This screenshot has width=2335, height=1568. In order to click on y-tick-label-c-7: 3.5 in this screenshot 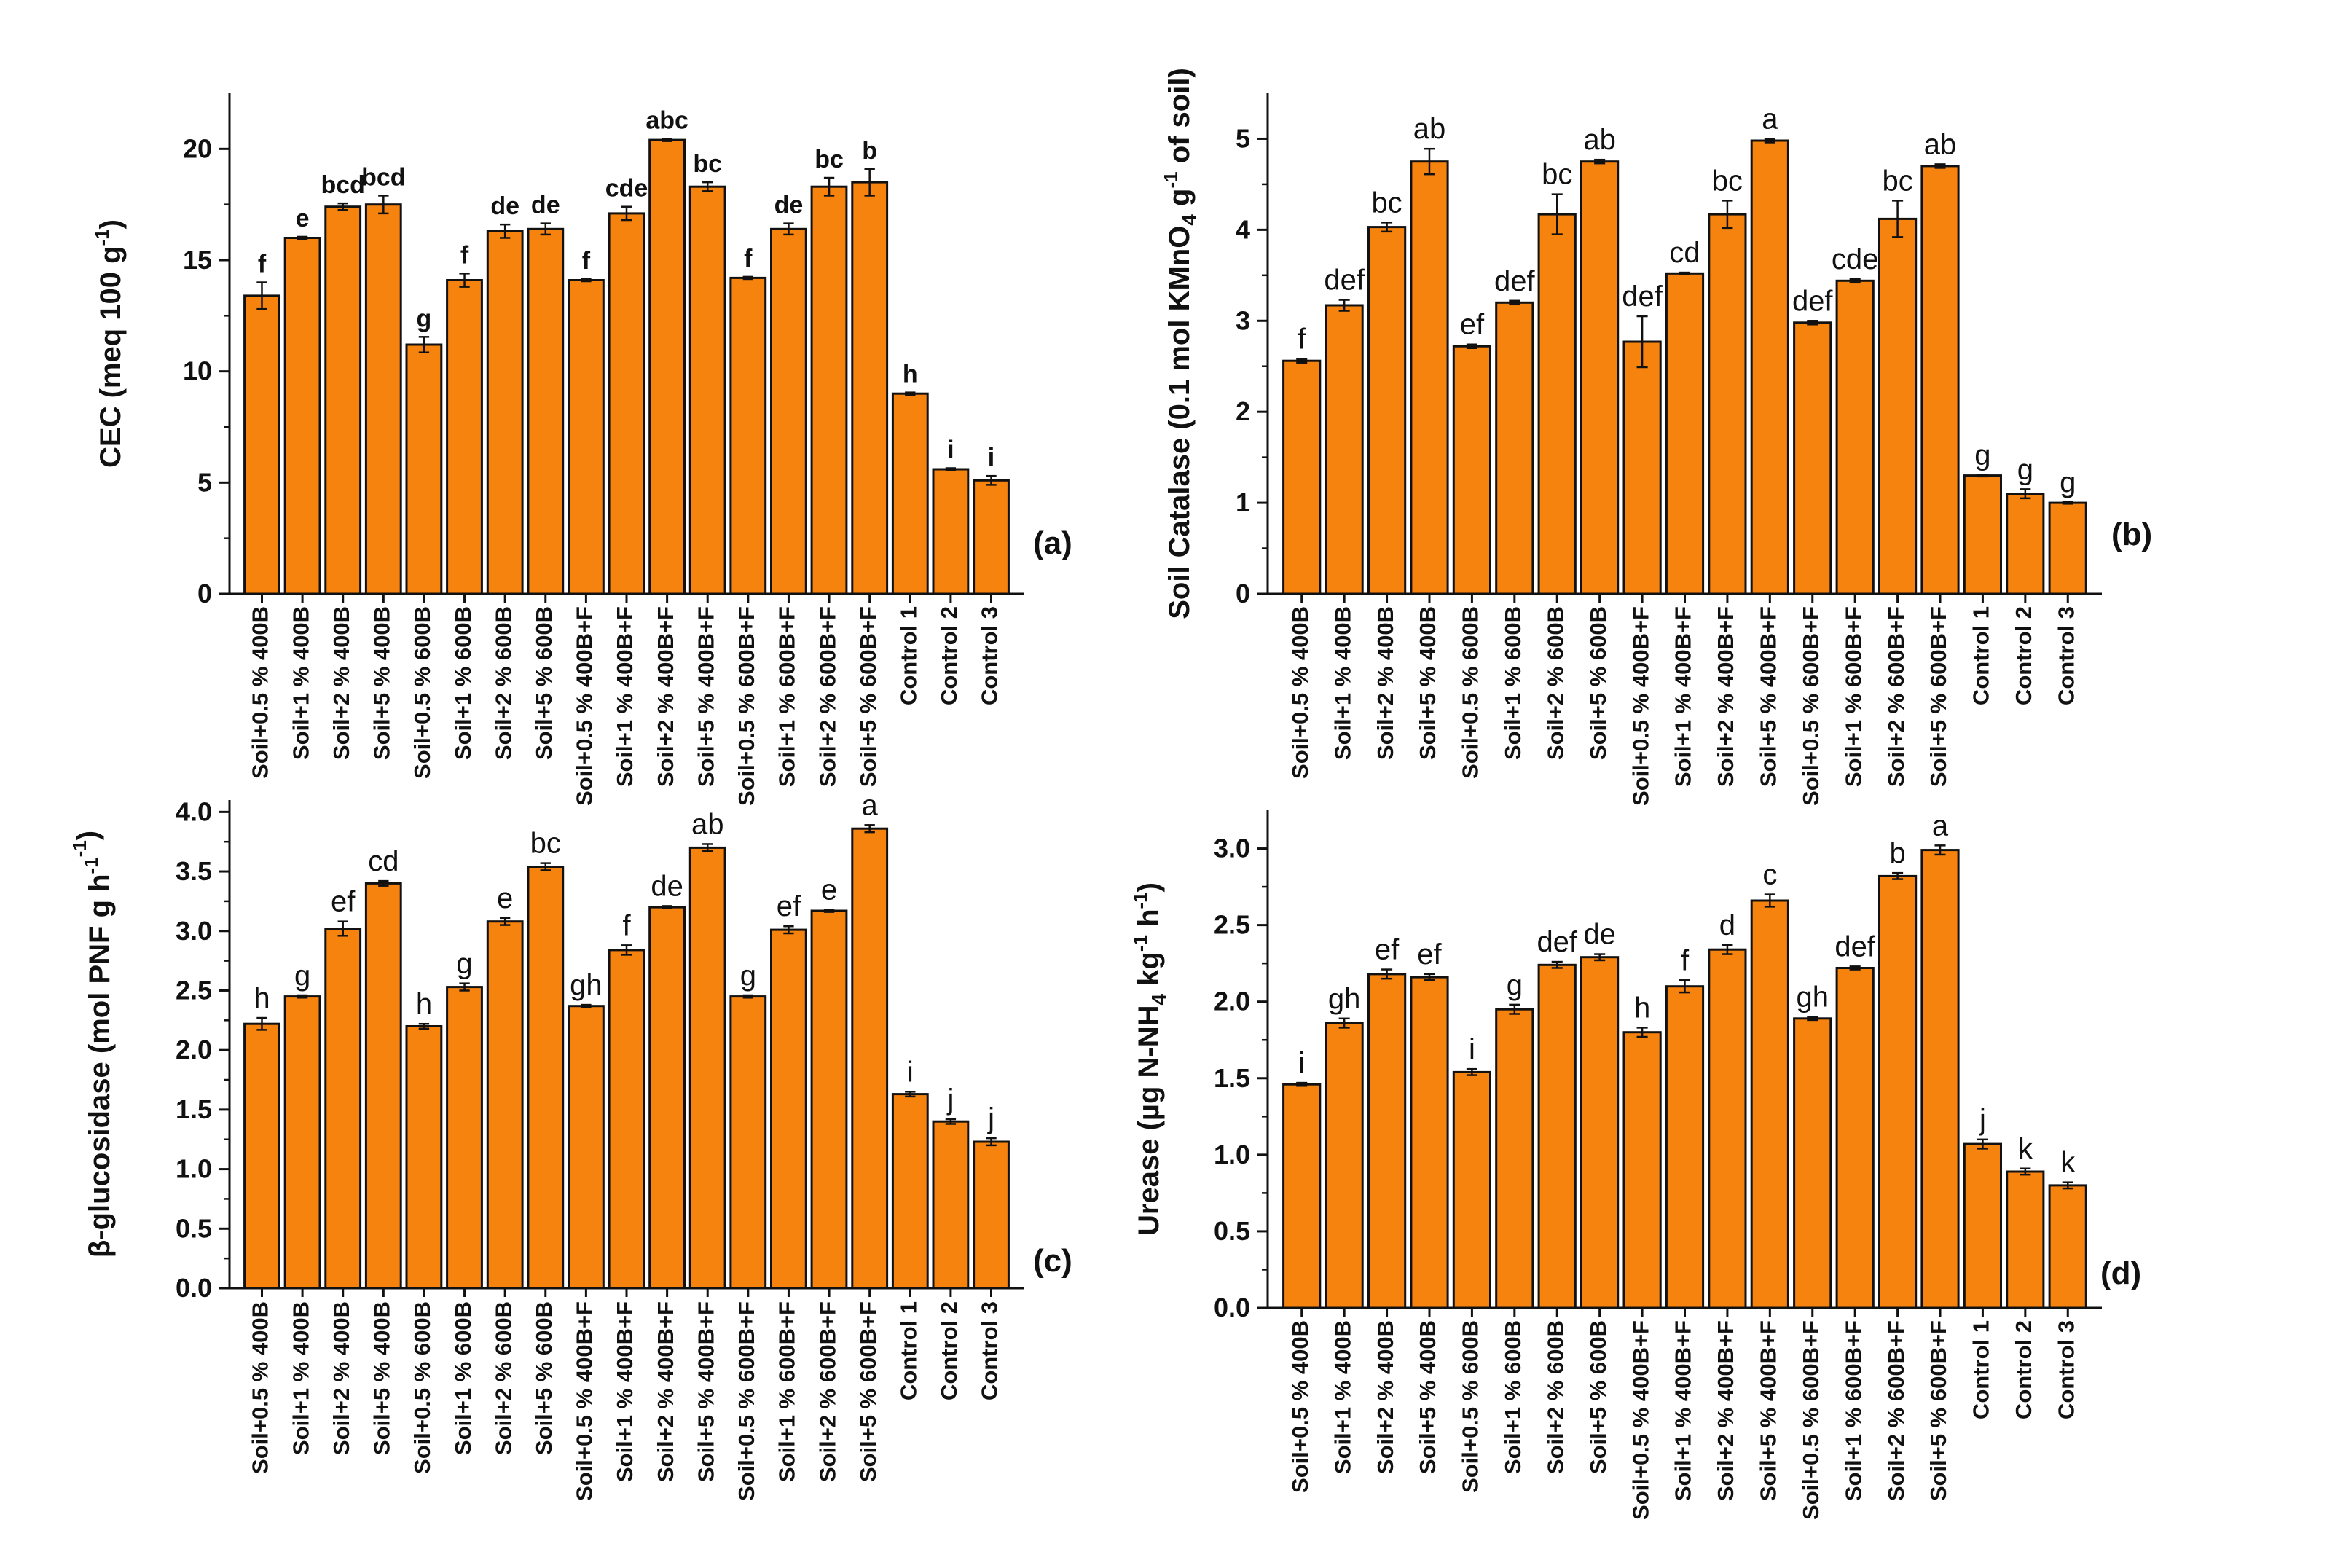, I will do `click(194, 871)`.